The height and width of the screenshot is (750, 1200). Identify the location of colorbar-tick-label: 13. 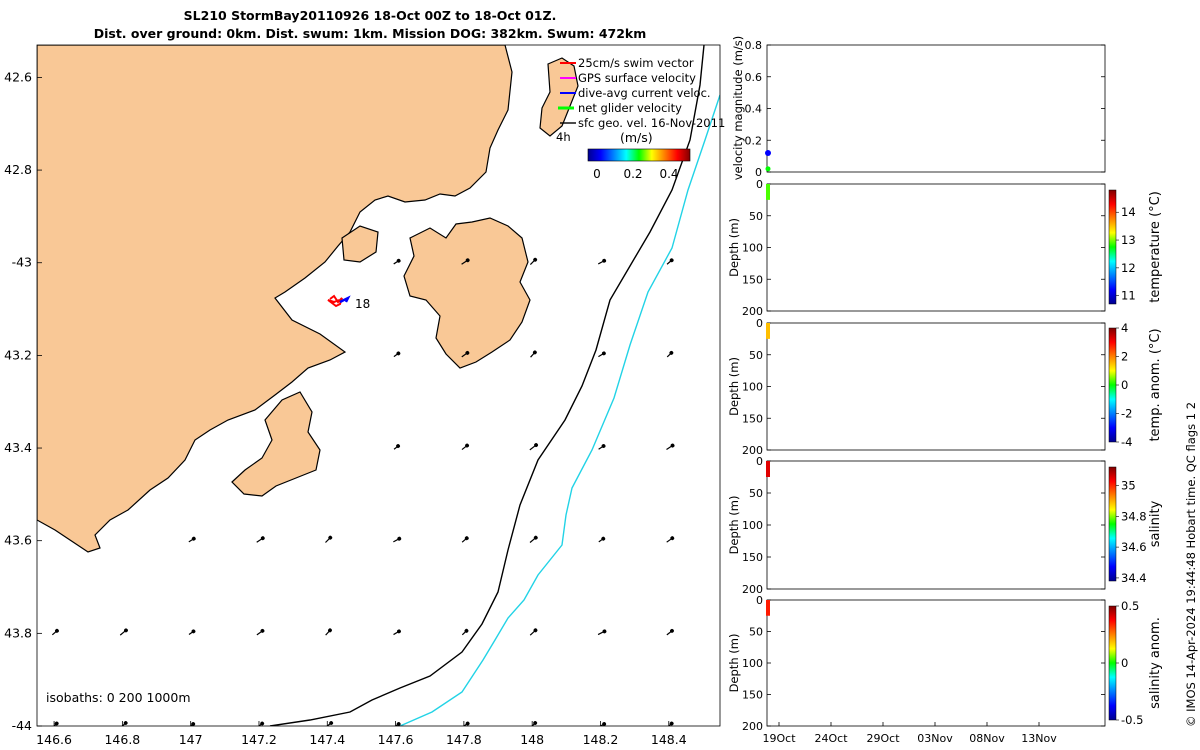
(1128, 240).